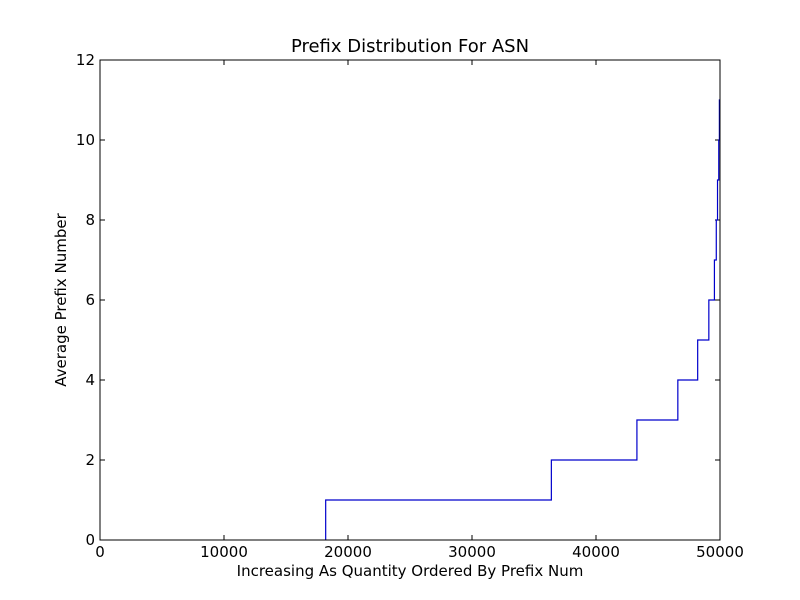 The image size is (800, 600). I want to click on y-tick-label: 0, so click(90, 540).